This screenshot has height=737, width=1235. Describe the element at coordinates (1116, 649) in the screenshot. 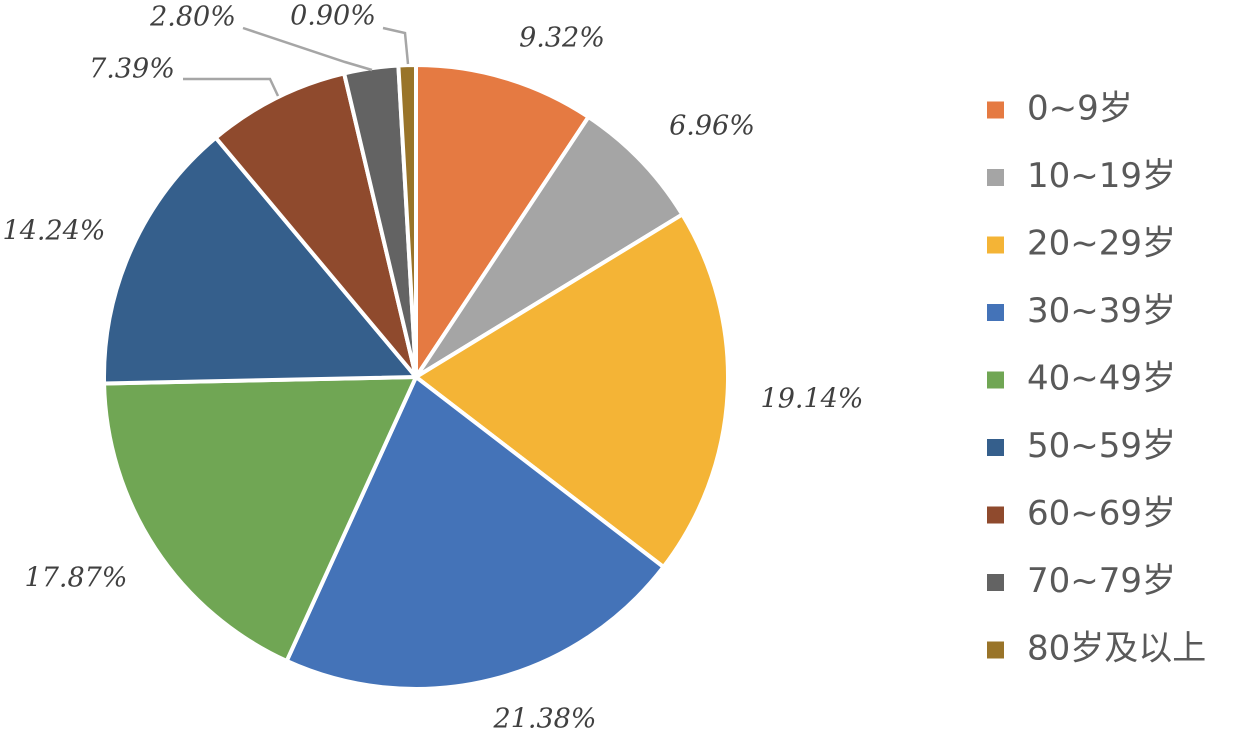

I see `legend-label-9: 80岁及以上` at that location.